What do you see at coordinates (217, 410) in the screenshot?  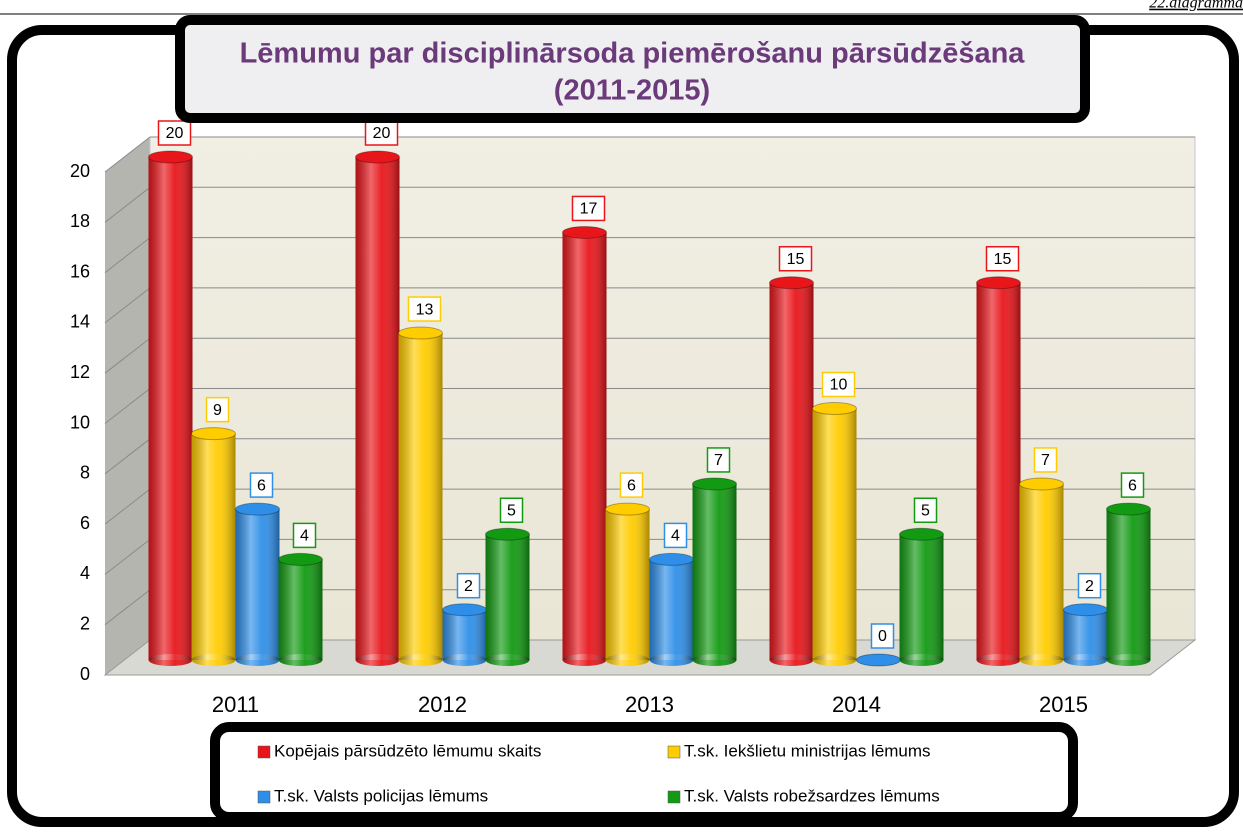 I see `value-label: 9` at bounding box center [217, 410].